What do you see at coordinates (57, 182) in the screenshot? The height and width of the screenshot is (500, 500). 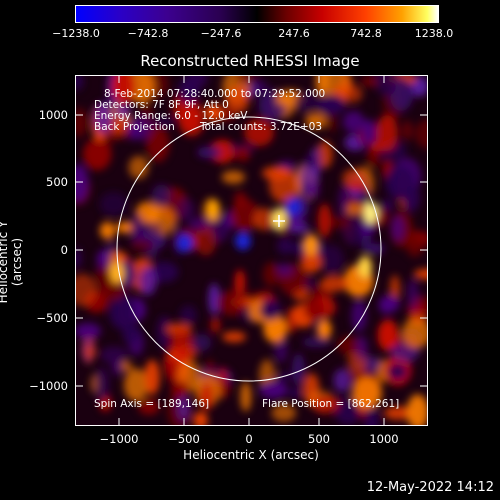 I see `y-tick-label: 500` at bounding box center [57, 182].